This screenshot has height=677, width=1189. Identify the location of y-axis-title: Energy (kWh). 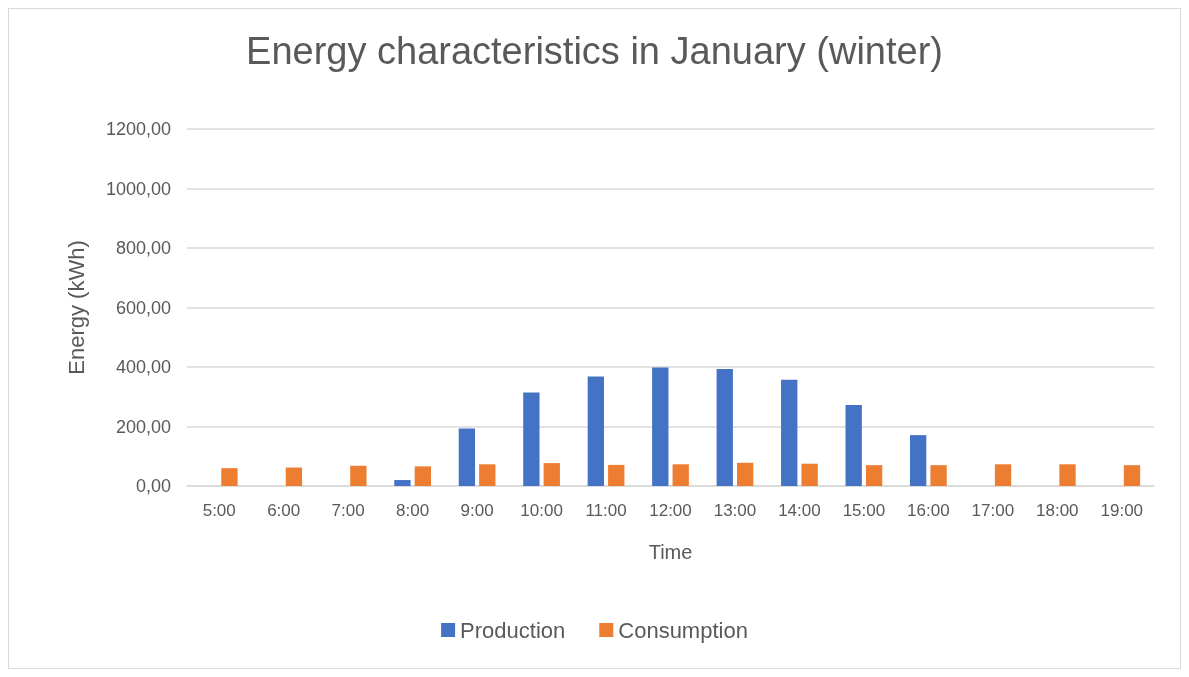
(76, 307).